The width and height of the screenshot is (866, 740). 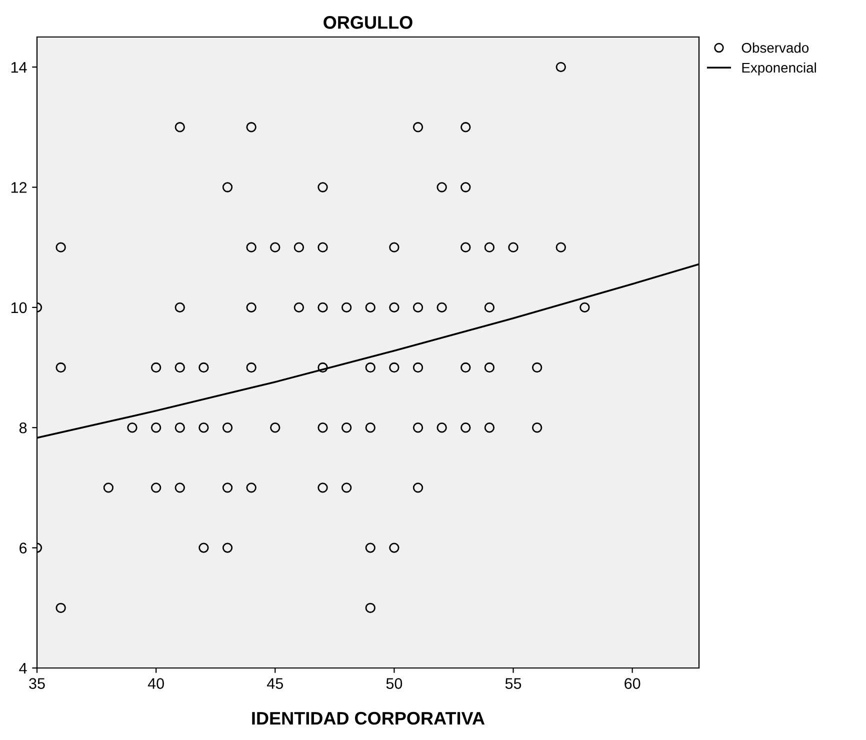 What do you see at coordinates (513, 683) in the screenshot?
I see `x-tick-label: 55` at bounding box center [513, 683].